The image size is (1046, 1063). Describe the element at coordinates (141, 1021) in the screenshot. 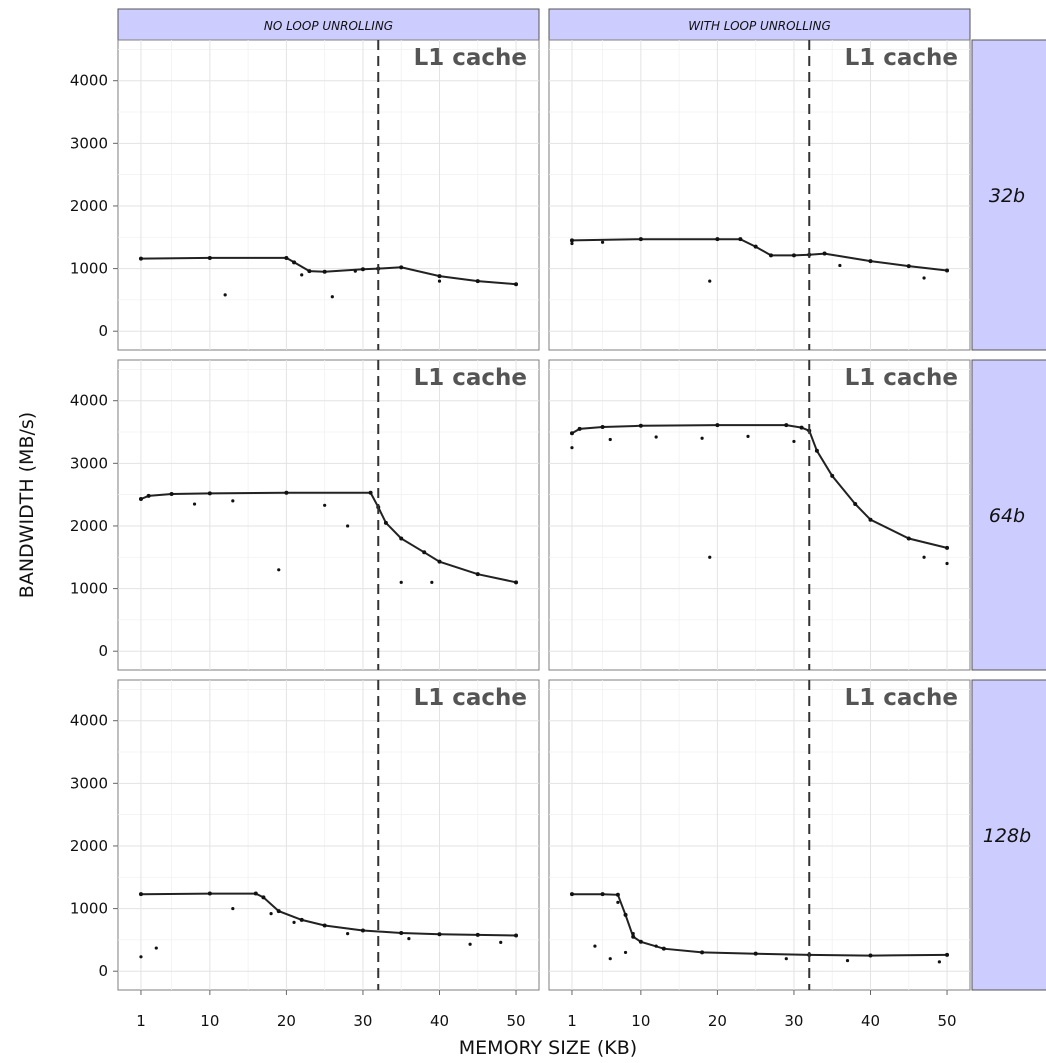

I see `x-tick-label: 1` at that location.